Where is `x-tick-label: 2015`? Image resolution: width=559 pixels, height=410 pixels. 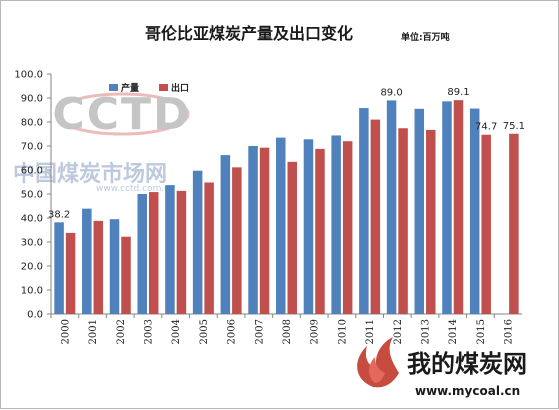
x-tick-label: 2015 is located at coordinates (481, 331).